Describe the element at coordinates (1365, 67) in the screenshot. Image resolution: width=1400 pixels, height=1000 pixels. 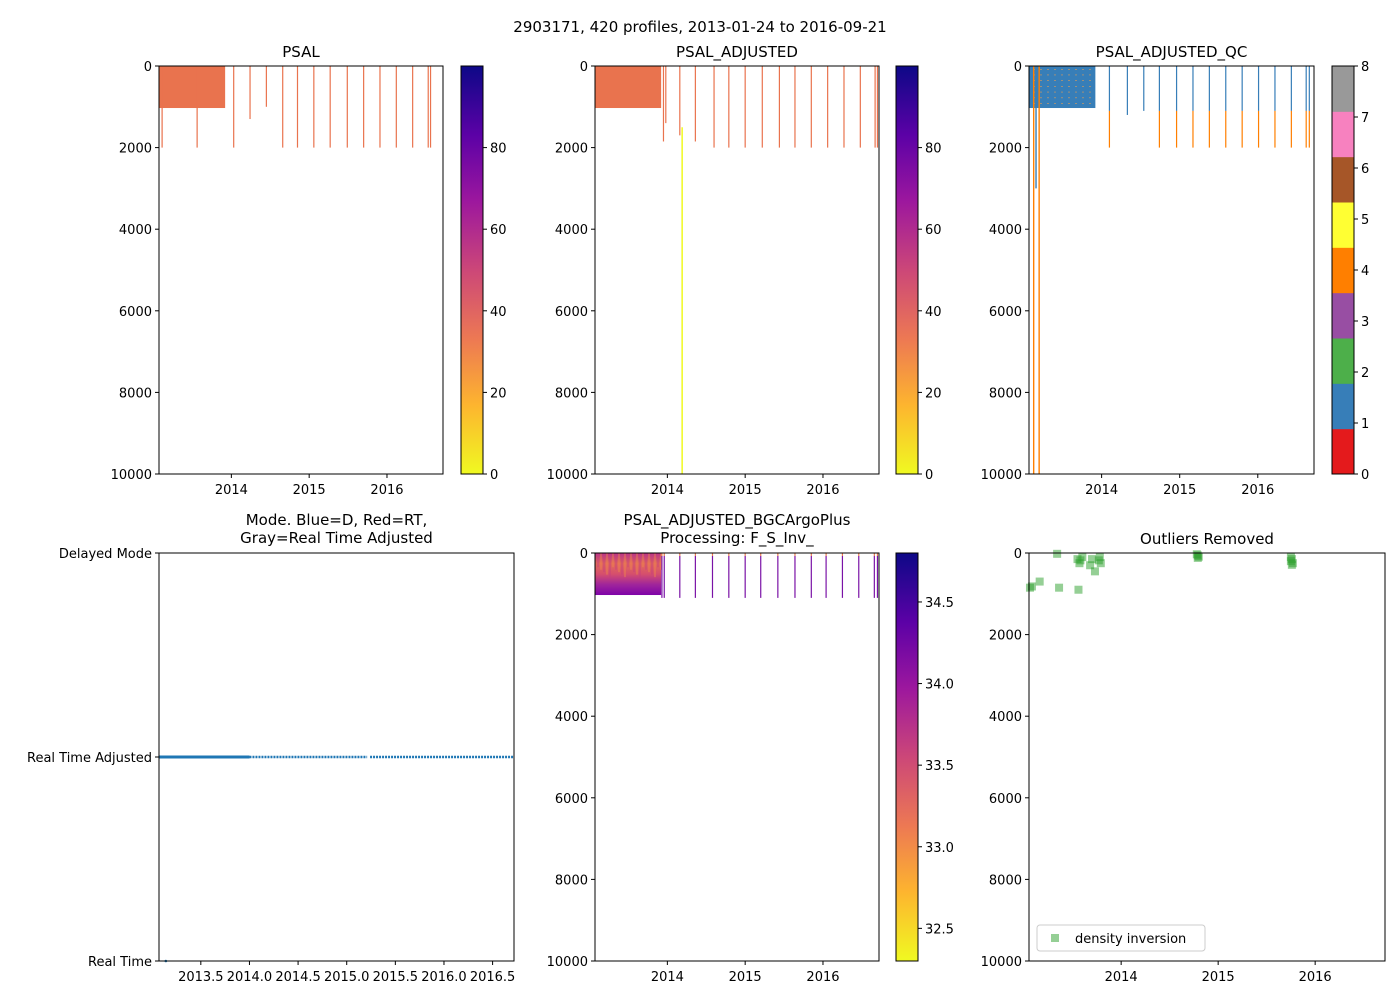
I see `c2-colorbar-label: 8` at that location.